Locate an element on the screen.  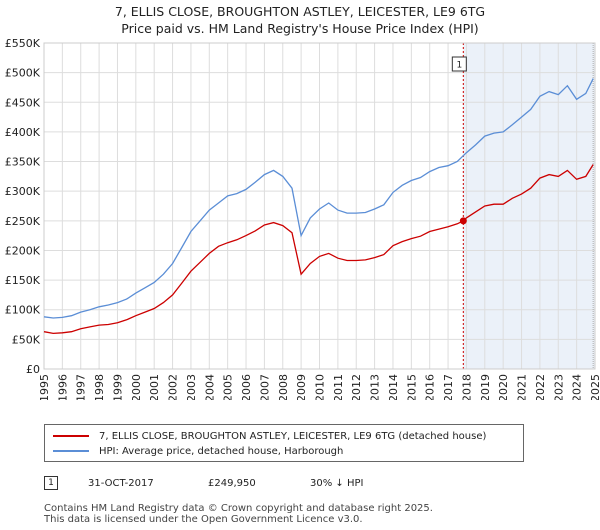
y-tick-label: £150K is located at coordinates (23, 280).